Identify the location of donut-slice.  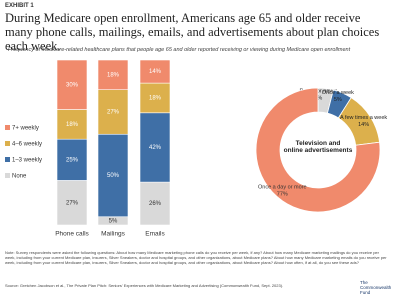
(318, 150).